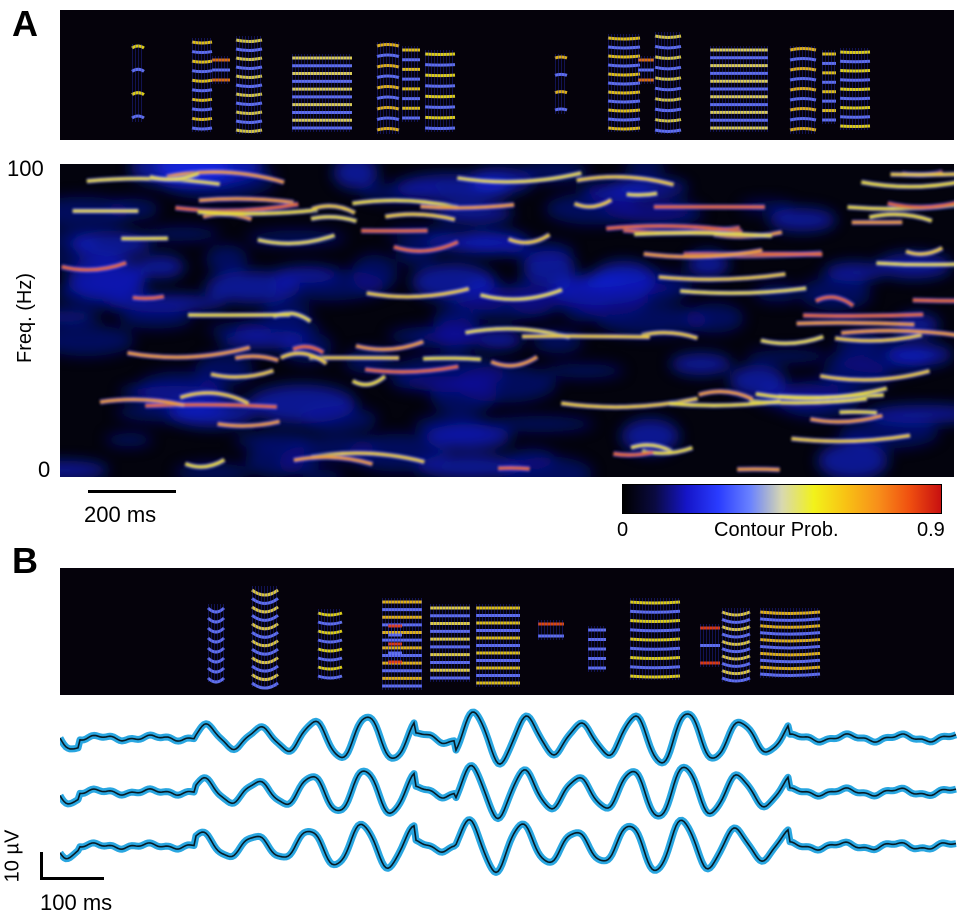 Image resolution: width=980 pixels, height=920 pixels. Describe the element at coordinates (25, 168) in the screenshot. I see `y-tick-top: 100` at that location.